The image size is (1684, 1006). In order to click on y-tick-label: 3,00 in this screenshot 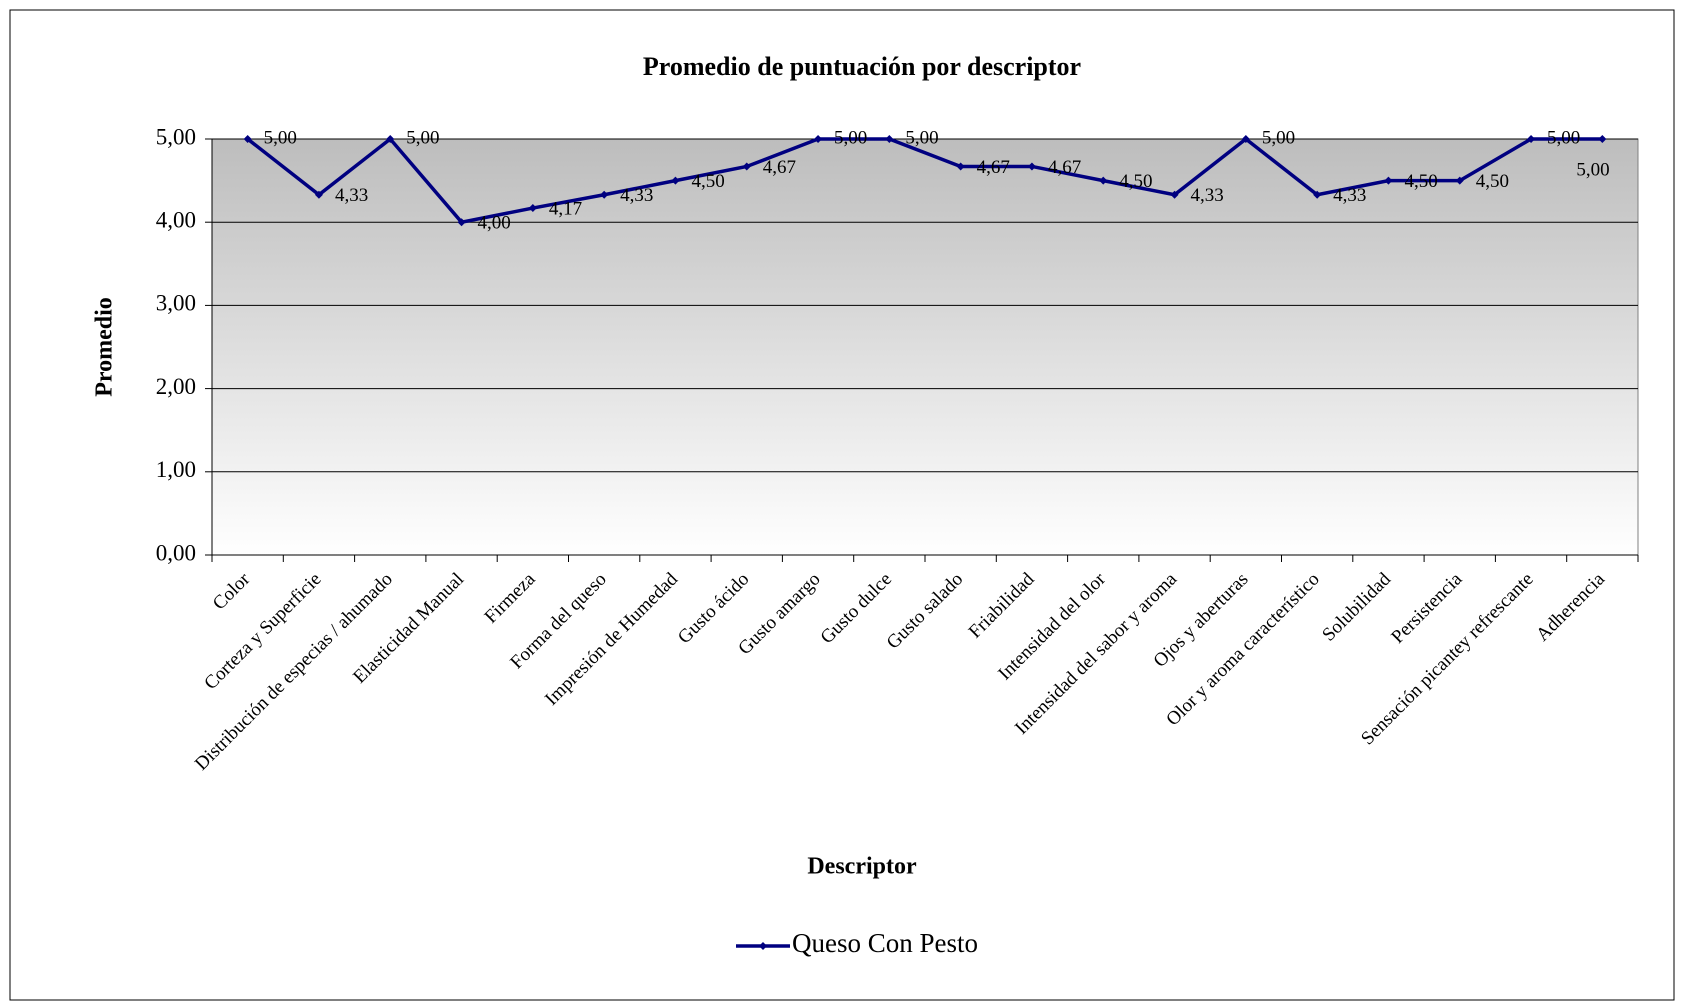, I will do `click(176, 303)`.